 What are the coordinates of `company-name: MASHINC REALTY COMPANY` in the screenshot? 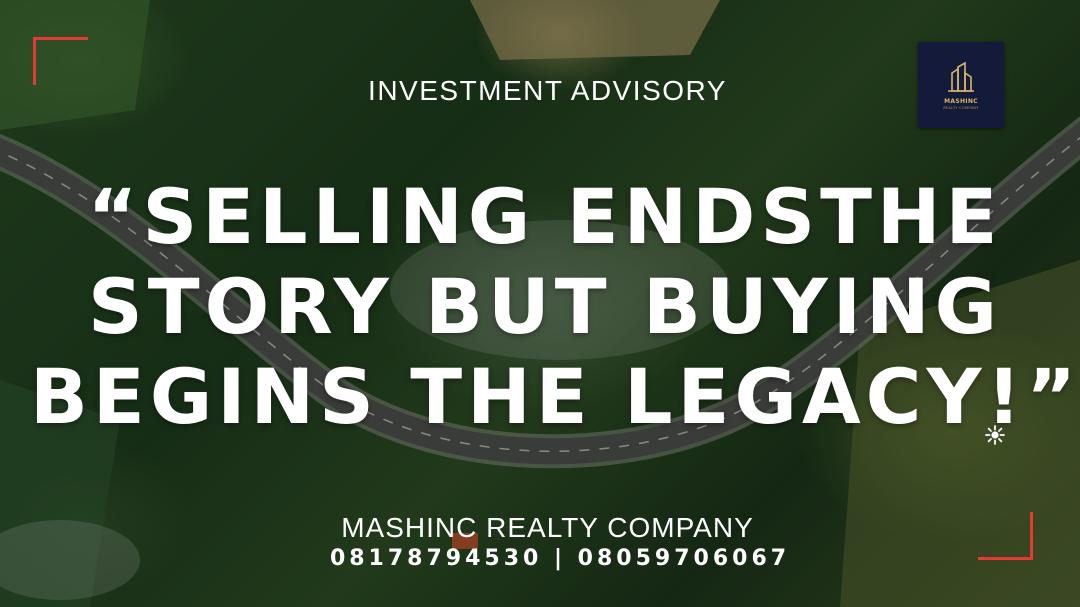 It's located at (540, 528).